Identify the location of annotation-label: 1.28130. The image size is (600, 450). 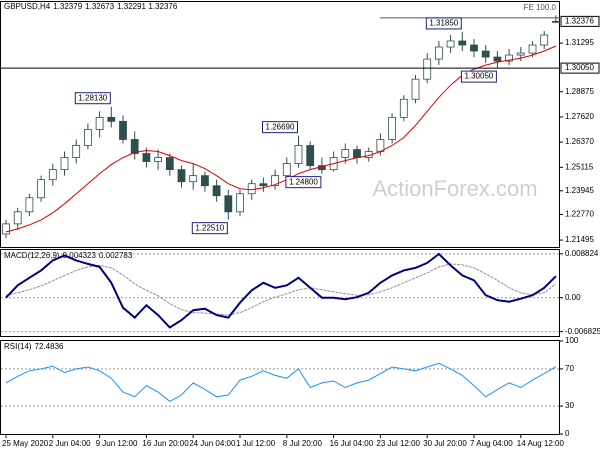
(92, 97).